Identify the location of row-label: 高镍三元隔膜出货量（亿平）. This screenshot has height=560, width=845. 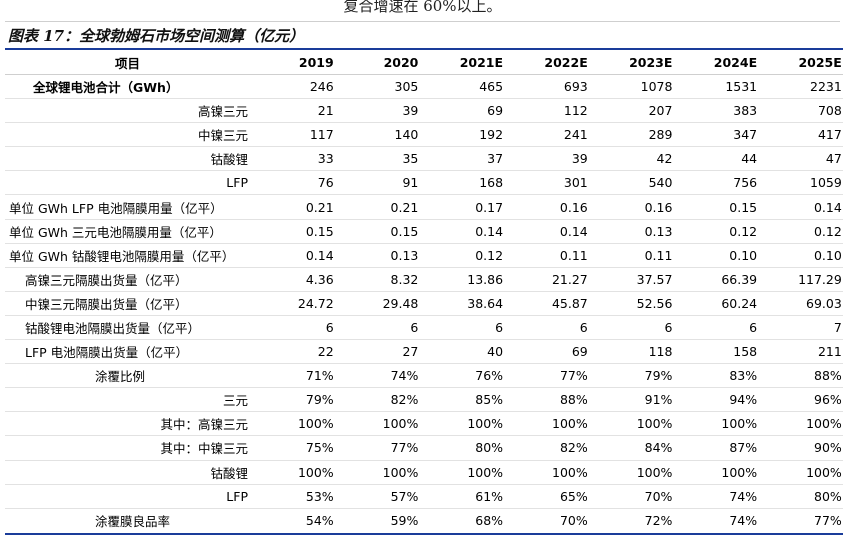
(106, 280).